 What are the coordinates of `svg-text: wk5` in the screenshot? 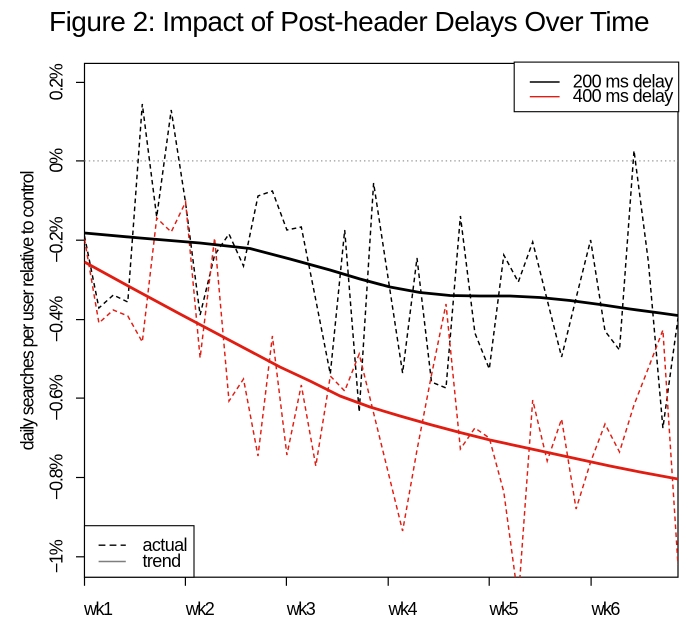 It's located at (504, 609).